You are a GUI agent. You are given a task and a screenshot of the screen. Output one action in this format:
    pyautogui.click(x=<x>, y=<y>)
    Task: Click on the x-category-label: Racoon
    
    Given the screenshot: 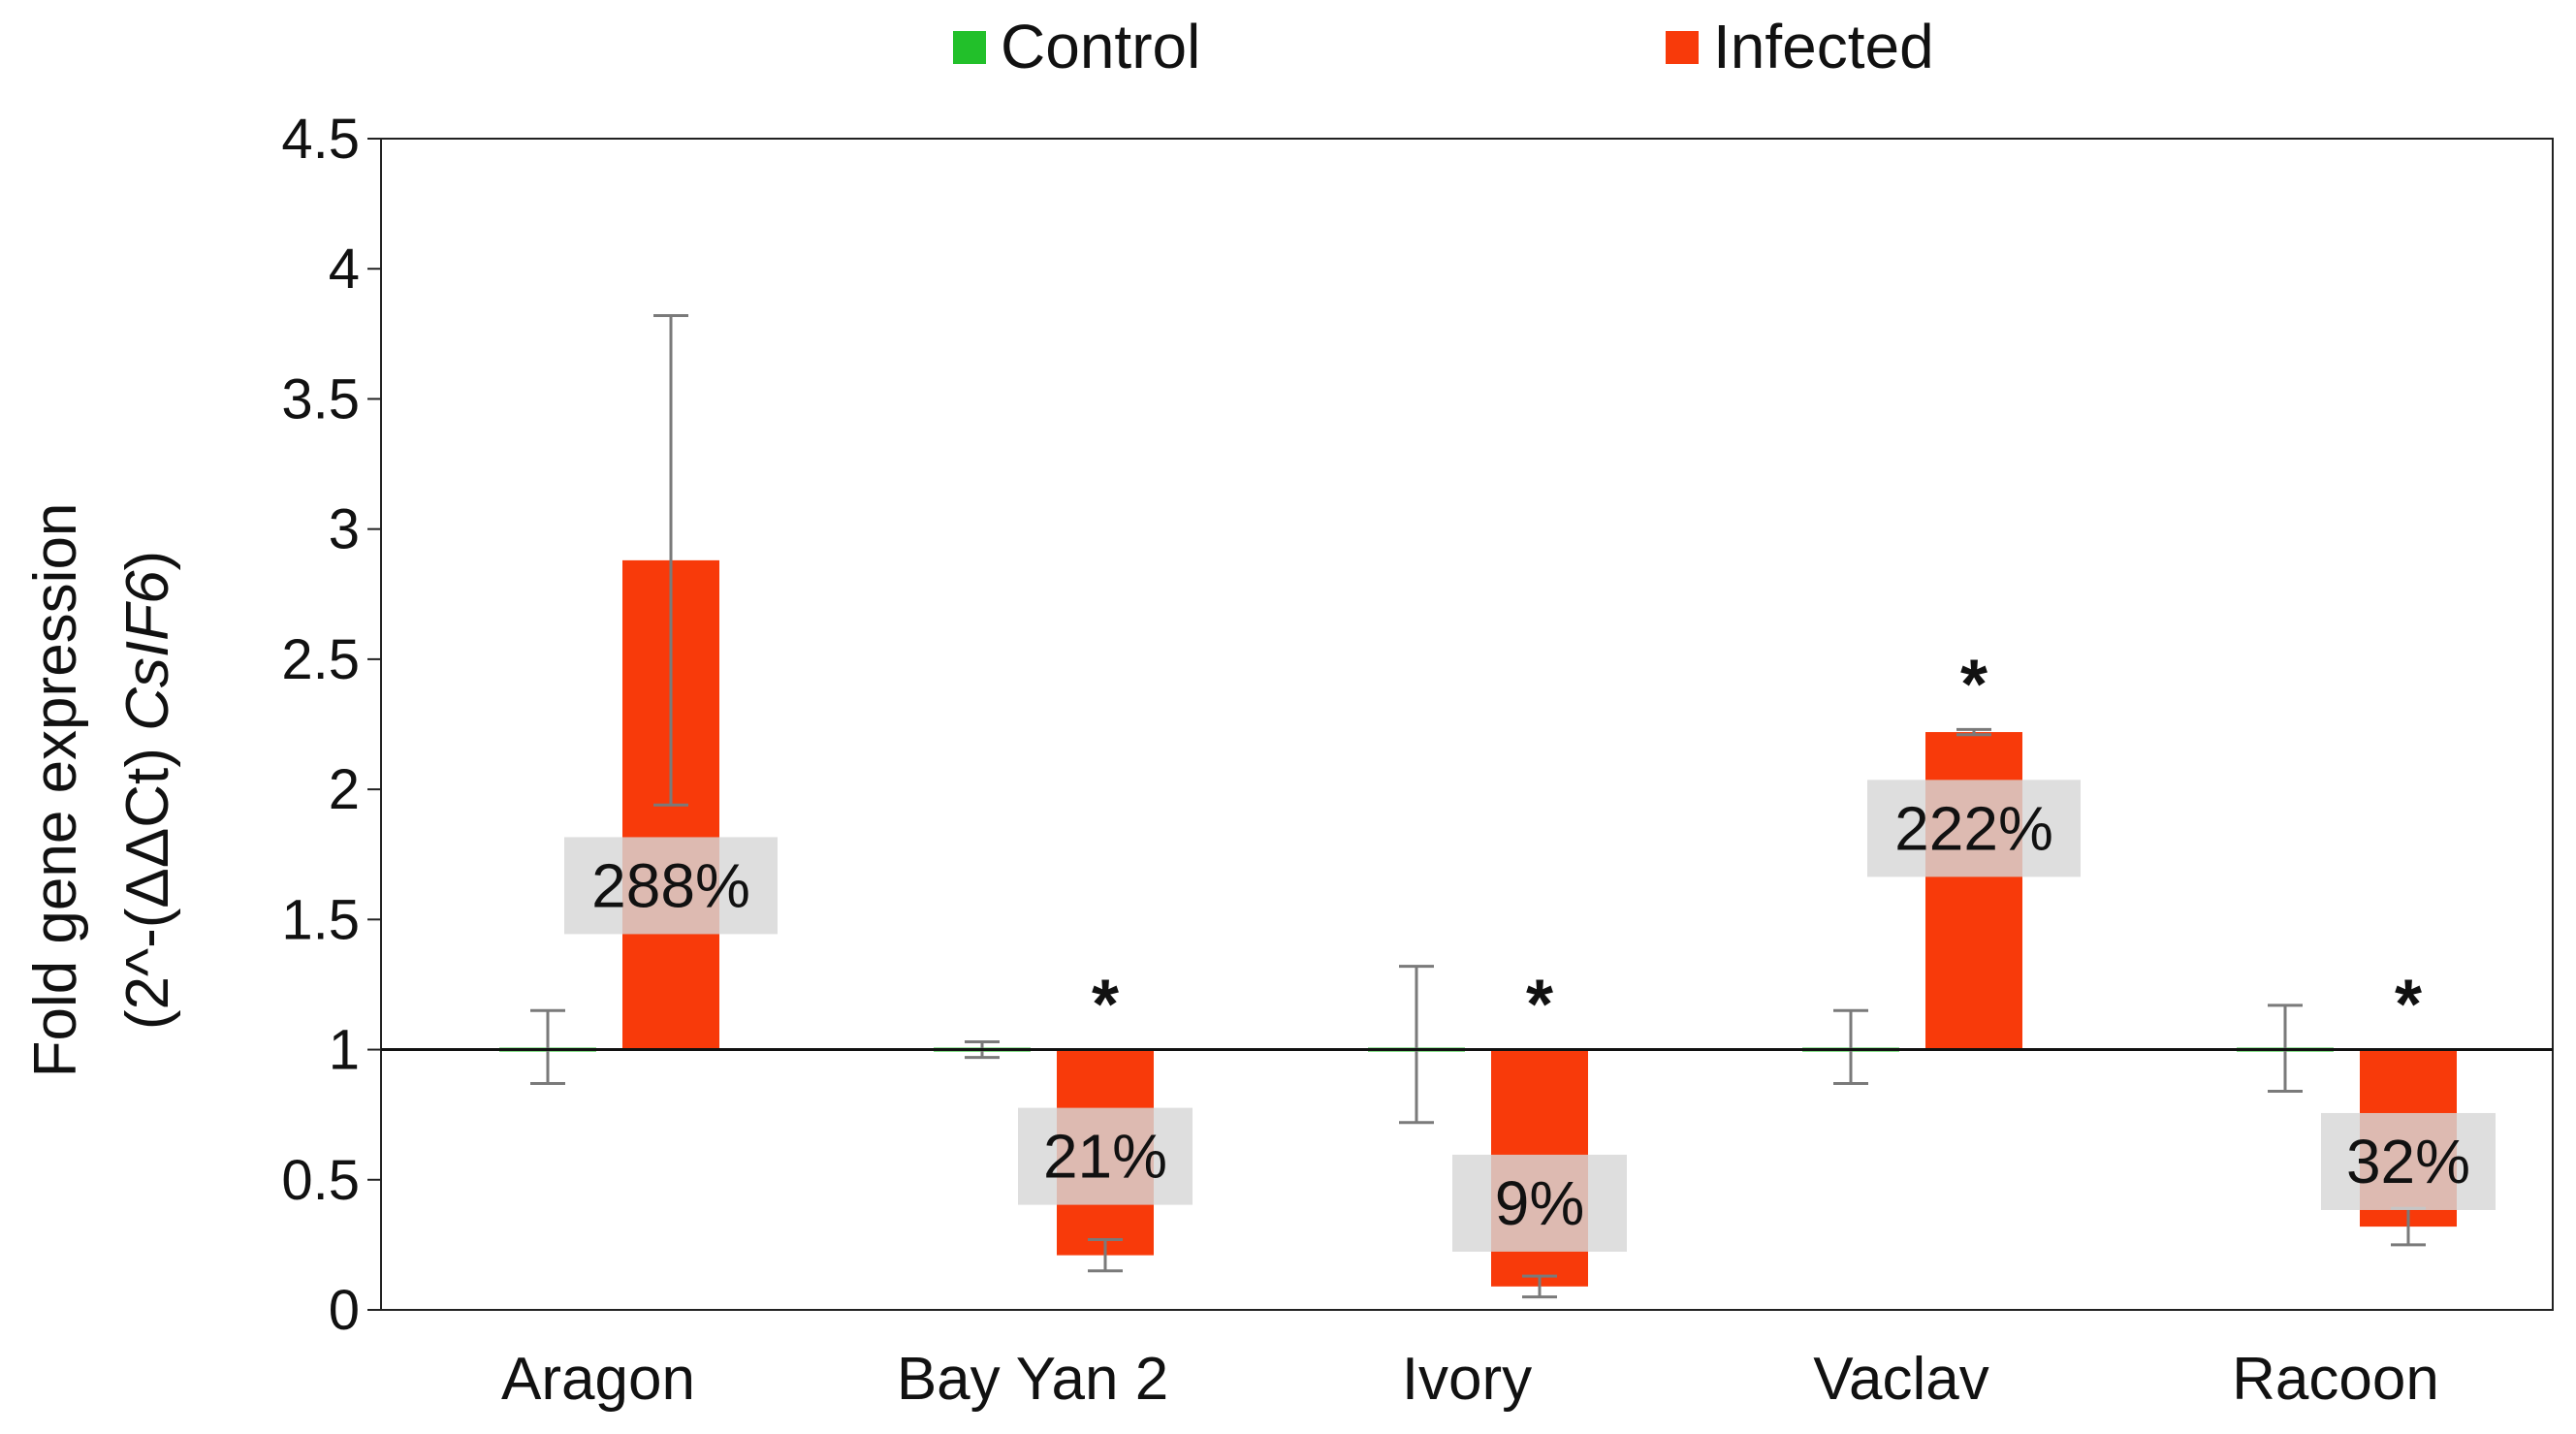 What is the action you would take?
    pyautogui.click(x=2335, y=1379)
    